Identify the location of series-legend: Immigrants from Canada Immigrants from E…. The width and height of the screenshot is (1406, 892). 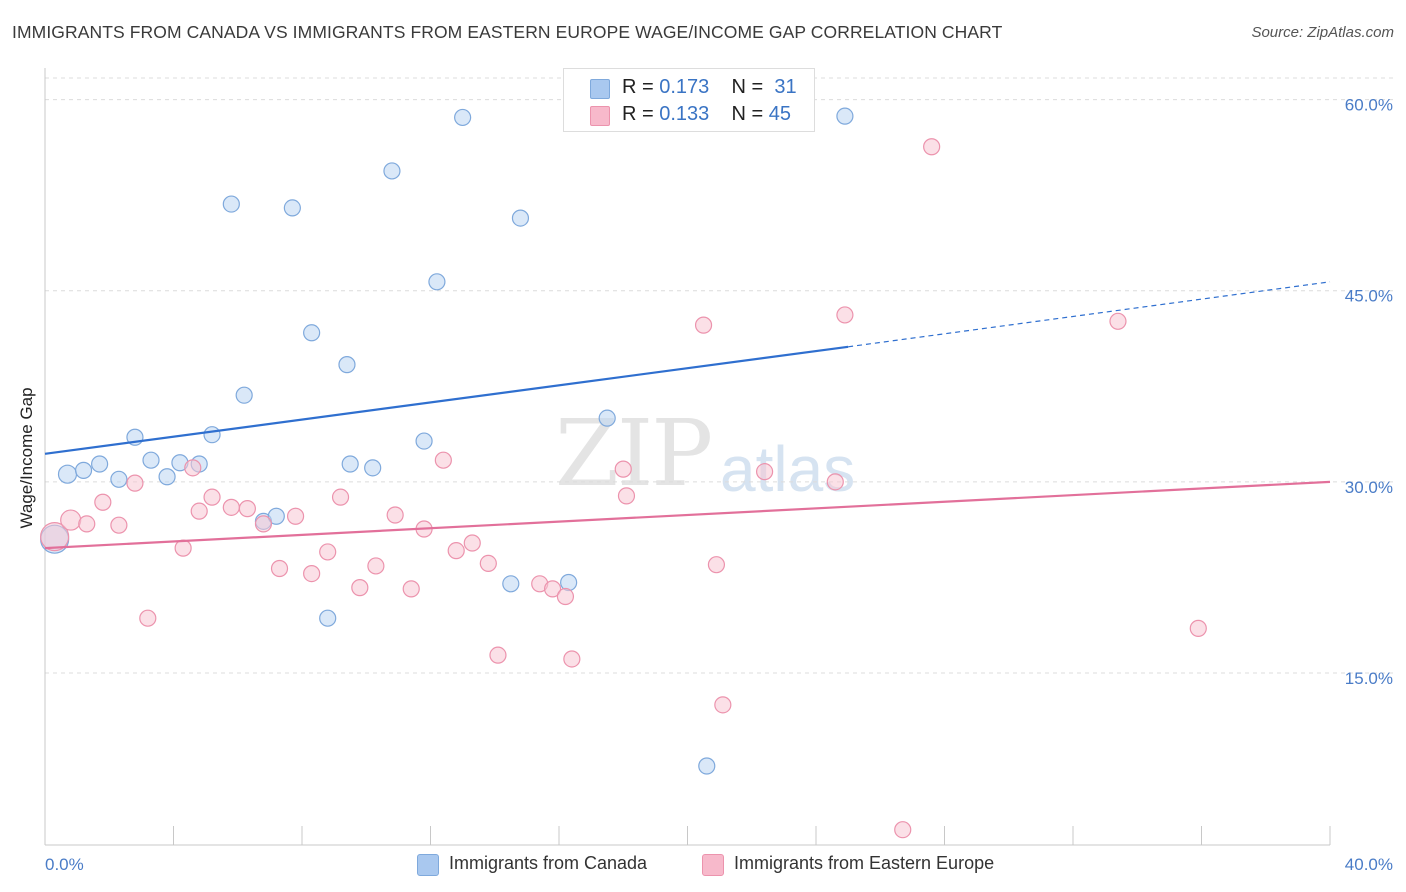
(703, 865).